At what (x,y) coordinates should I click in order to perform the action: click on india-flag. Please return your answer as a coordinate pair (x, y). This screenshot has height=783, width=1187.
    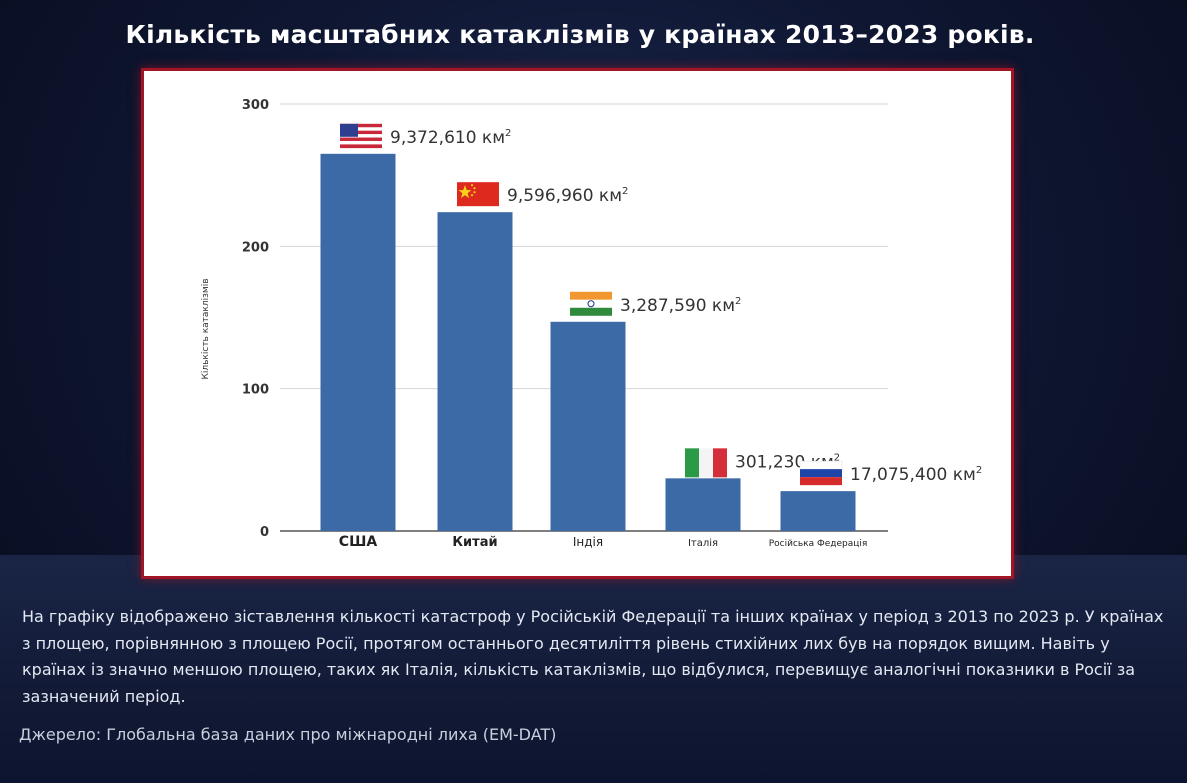
    Looking at the image, I should click on (591, 303).